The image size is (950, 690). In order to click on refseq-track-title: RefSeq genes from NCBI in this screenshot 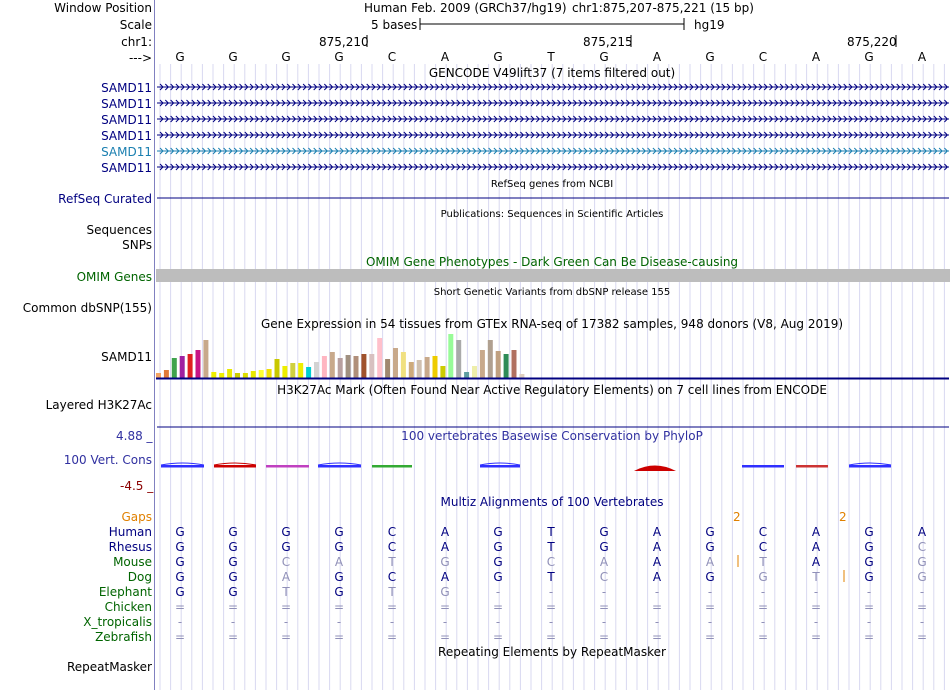, I will do `click(552, 184)`.